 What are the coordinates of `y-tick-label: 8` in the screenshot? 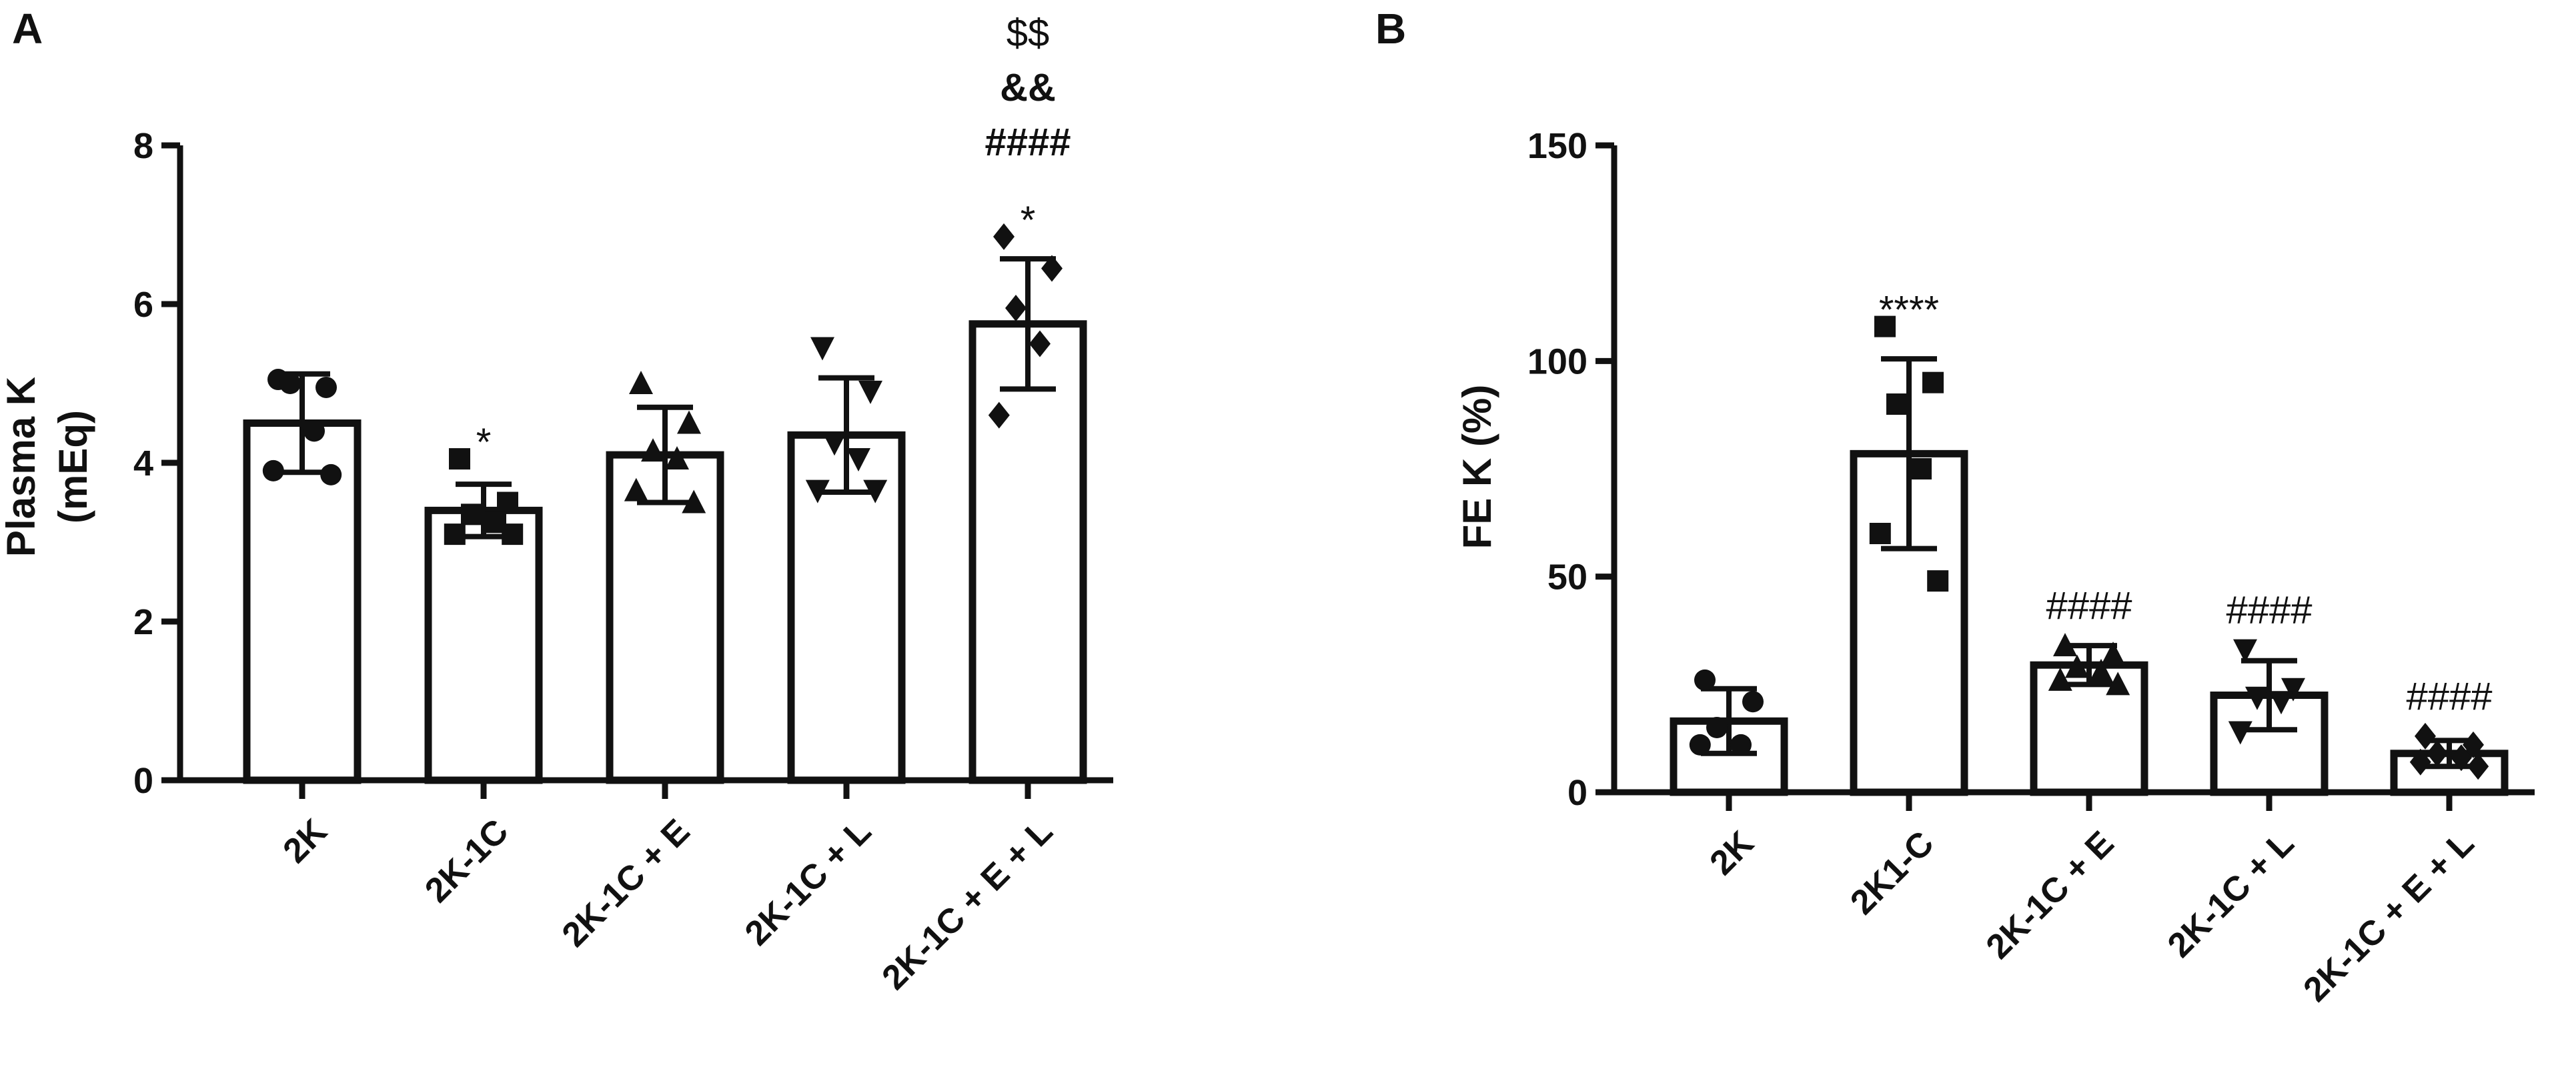 It's located at (143, 146).